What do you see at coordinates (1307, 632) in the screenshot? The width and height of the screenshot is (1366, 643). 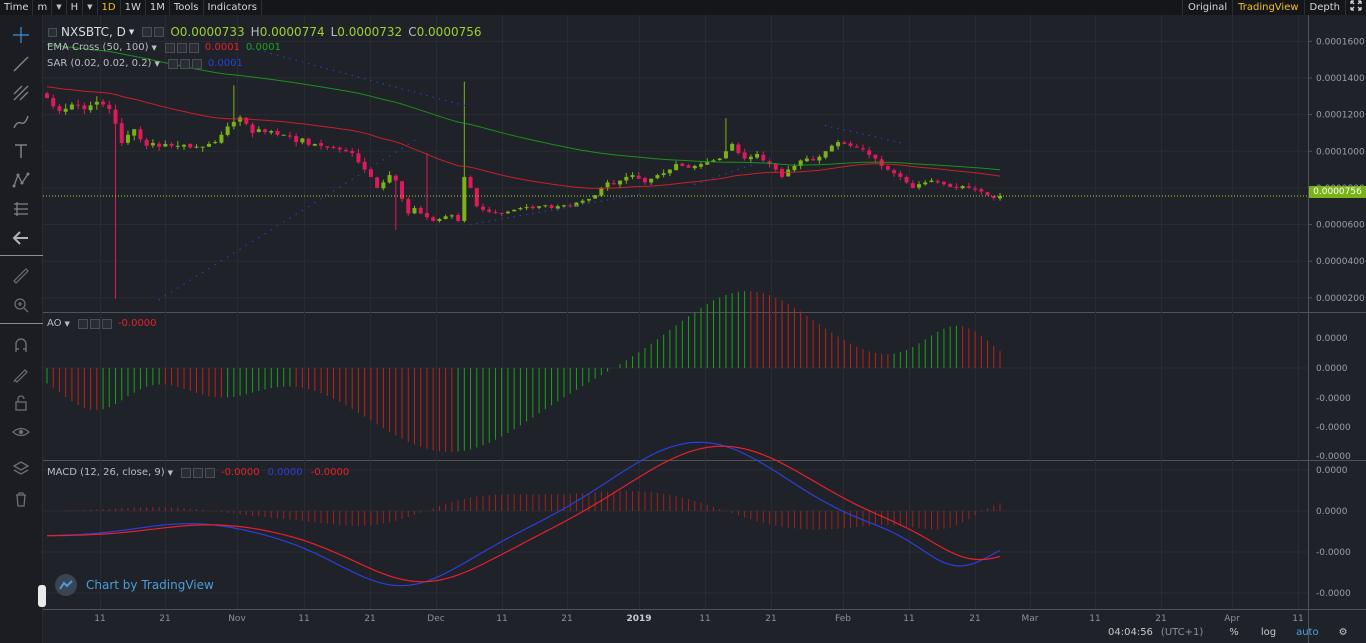 I see `auto-scale-button: auto` at bounding box center [1307, 632].